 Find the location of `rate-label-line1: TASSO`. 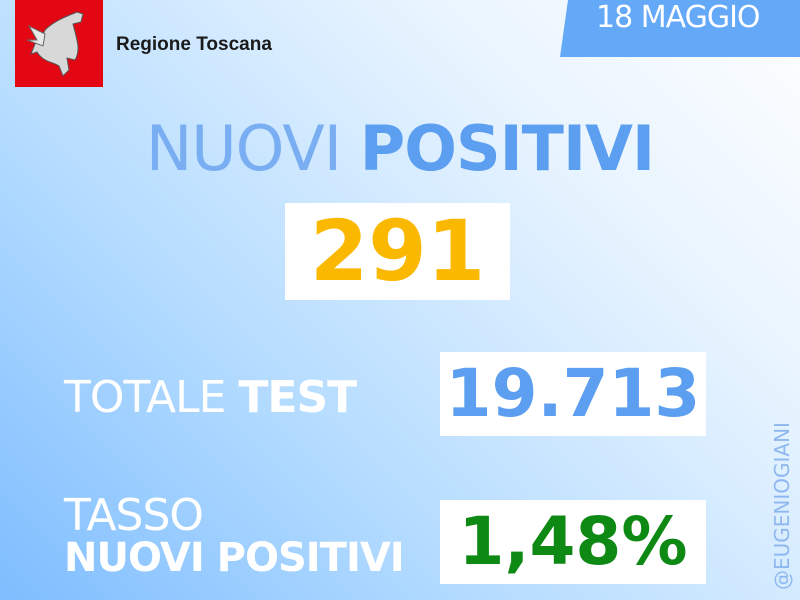

rate-label-line1: TASSO is located at coordinates (134, 515).